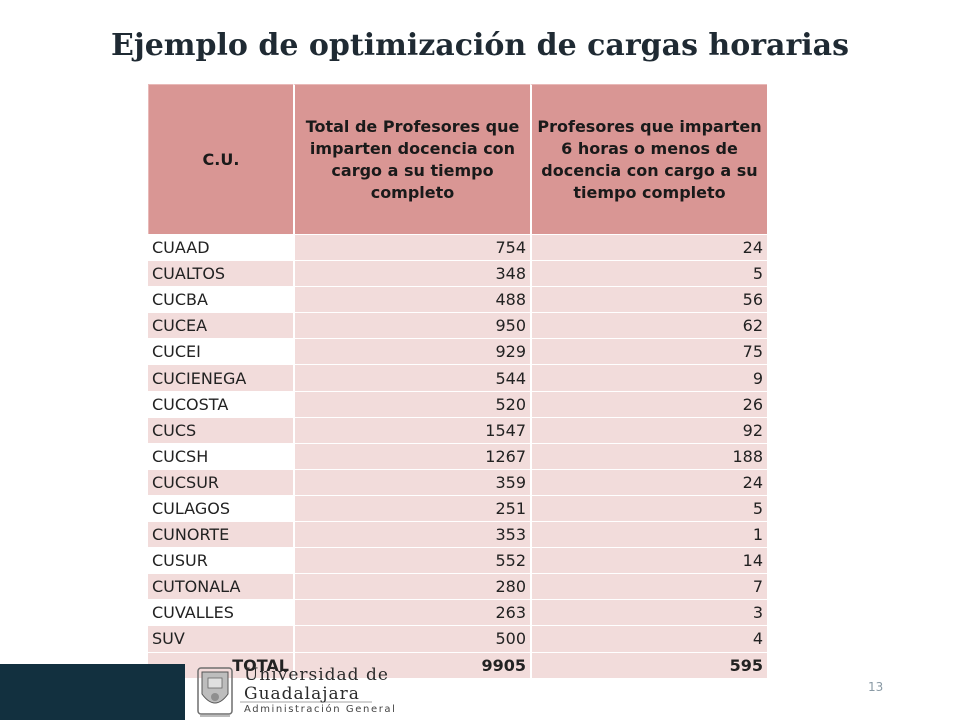 The height and width of the screenshot is (720, 960). Describe the element at coordinates (220, 247) in the screenshot. I see `cu-name-cell: CUAAD` at that location.